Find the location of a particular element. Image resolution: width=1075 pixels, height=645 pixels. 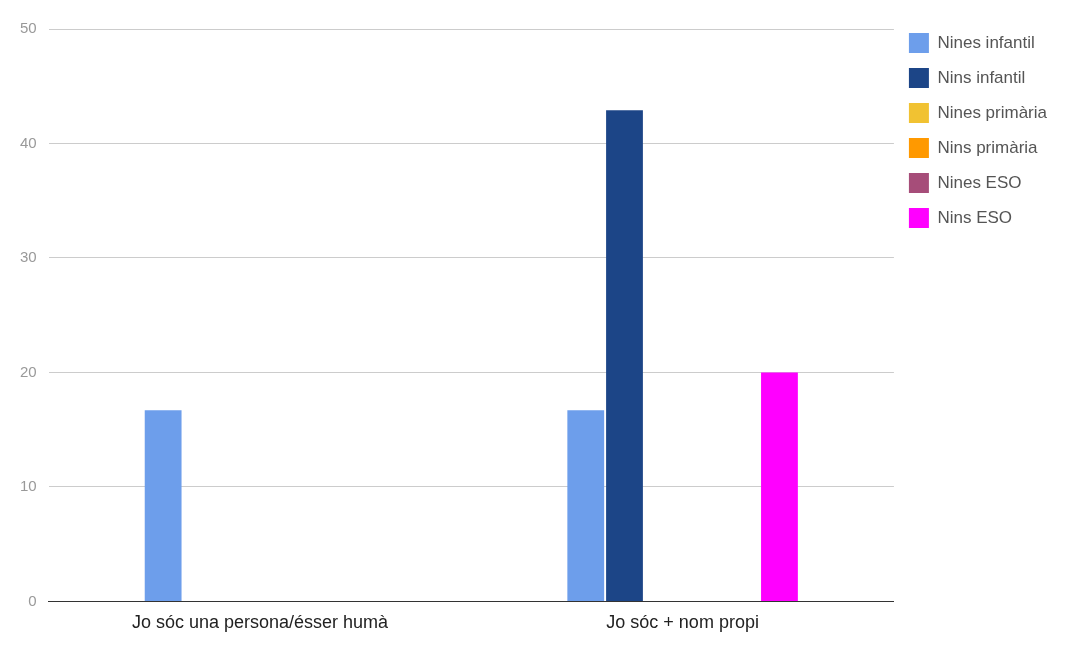

legend-label: Nins primària is located at coordinates (988, 147).